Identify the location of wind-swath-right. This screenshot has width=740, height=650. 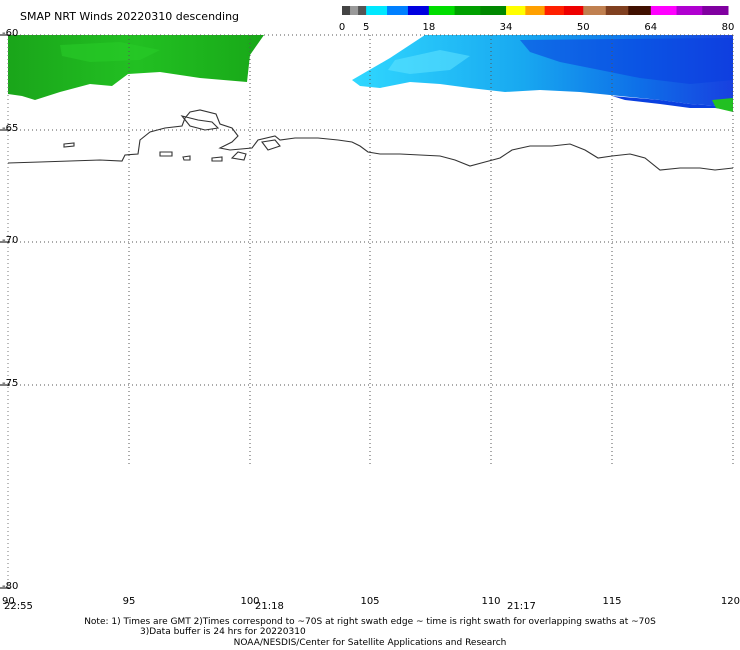
(542, 73).